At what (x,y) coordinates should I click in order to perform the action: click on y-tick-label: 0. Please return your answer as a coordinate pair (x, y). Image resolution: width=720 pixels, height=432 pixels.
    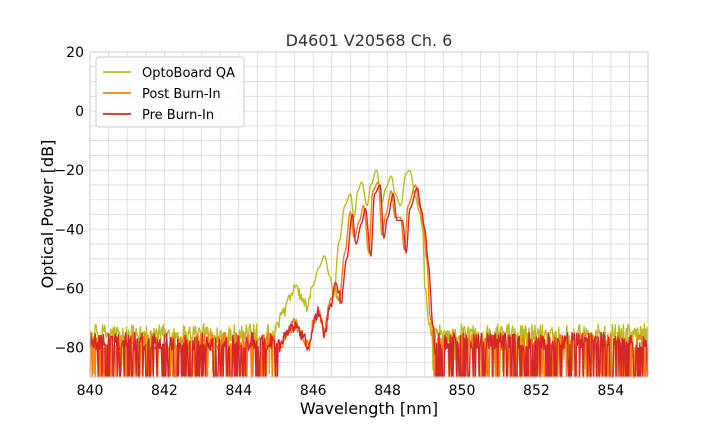
    Looking at the image, I should click on (79, 112).